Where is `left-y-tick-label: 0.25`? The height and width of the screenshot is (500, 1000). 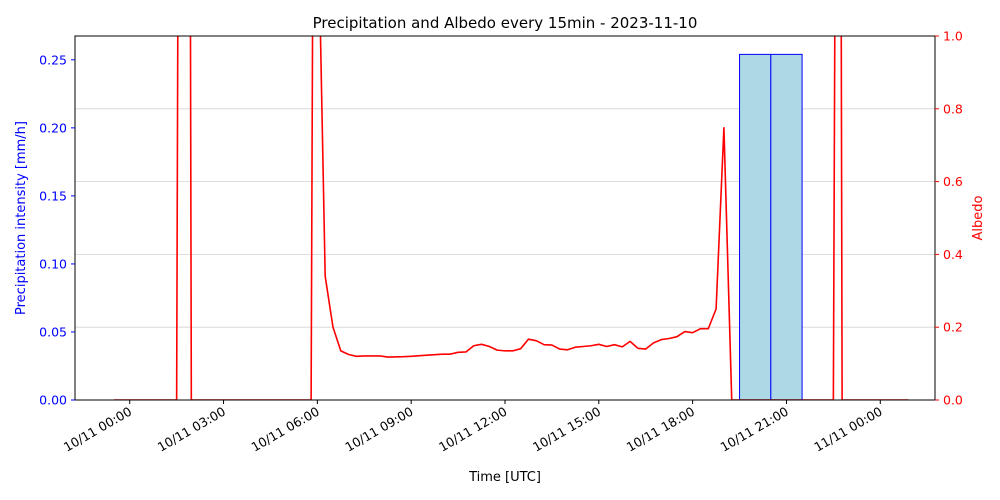
left-y-tick-label: 0.25 is located at coordinates (53, 59).